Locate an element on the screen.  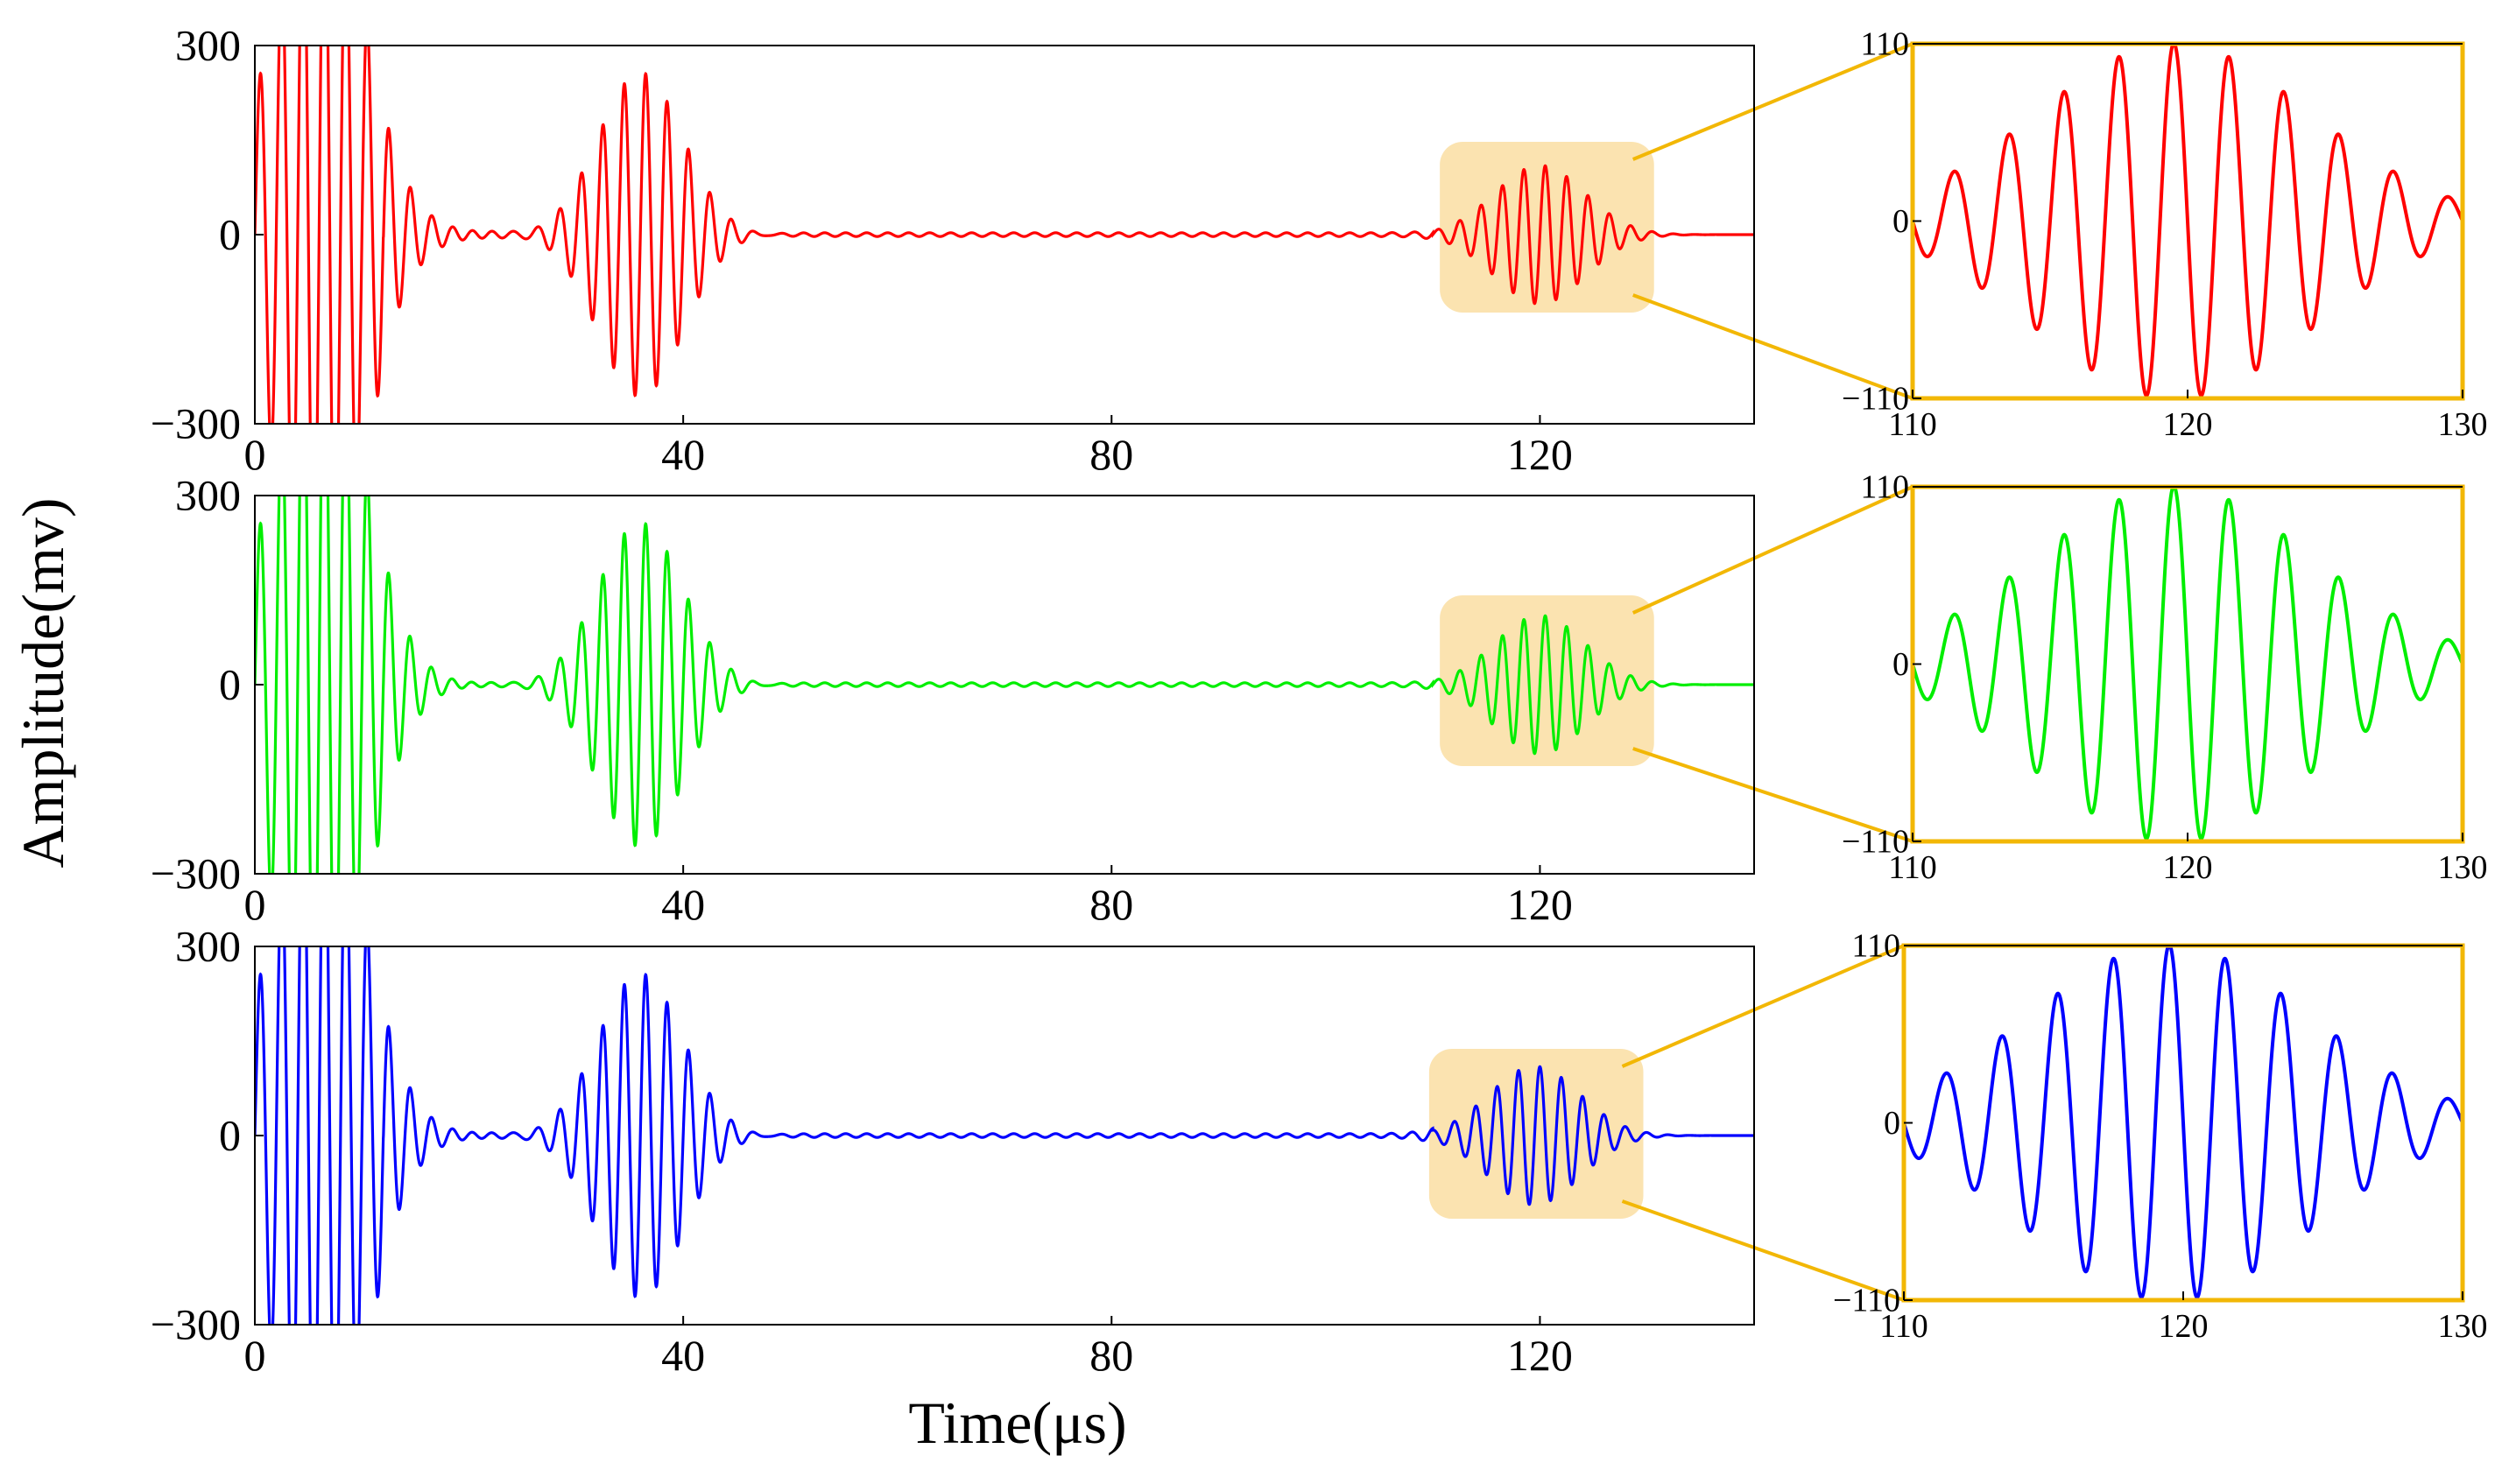
zoom-bottom: 110 120 130 110 0 −110 is located at coordinates (2160, 1136).